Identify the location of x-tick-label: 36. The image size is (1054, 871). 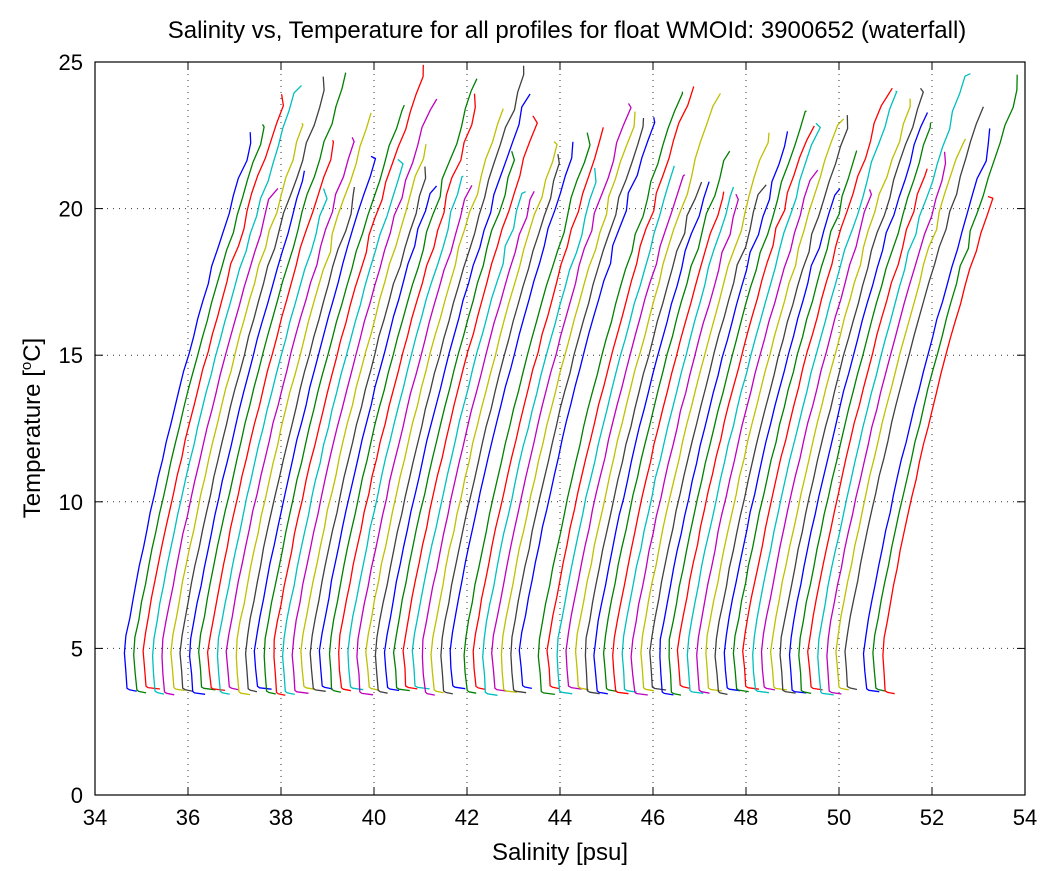
(188, 817).